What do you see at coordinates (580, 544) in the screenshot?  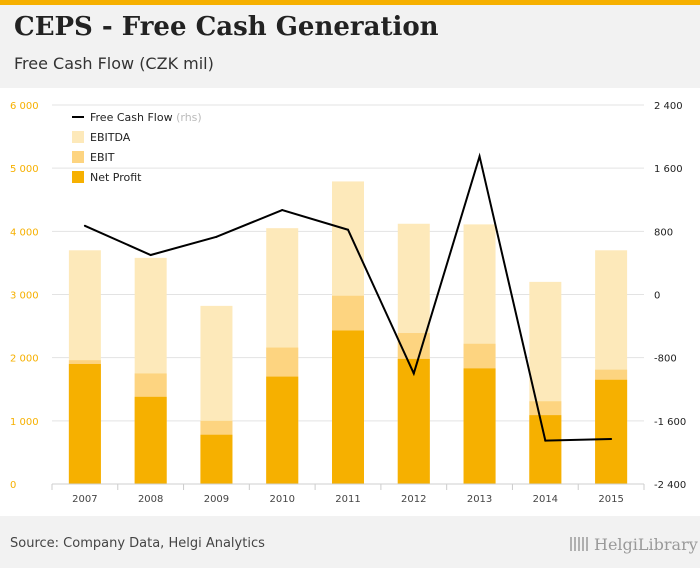 I see `logo-mark-icon` at bounding box center [580, 544].